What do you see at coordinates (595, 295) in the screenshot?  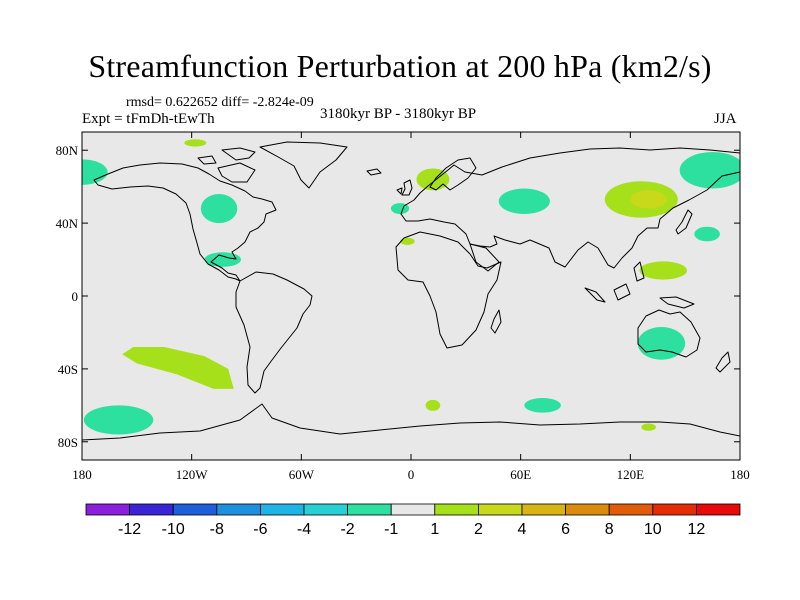 I see `coastline-sumatra` at bounding box center [595, 295].